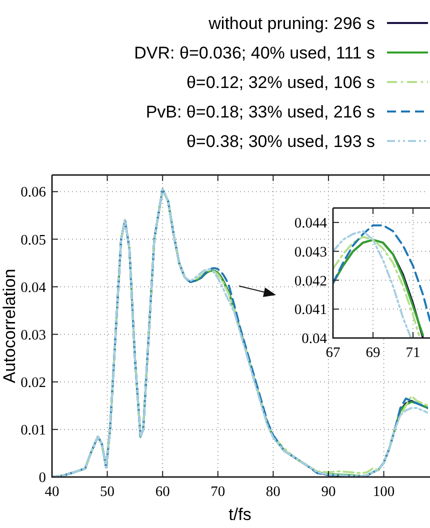 This screenshot has height=528, width=430. What do you see at coordinates (328, 492) in the screenshot?
I see `x-tick-label: 90` at bounding box center [328, 492].